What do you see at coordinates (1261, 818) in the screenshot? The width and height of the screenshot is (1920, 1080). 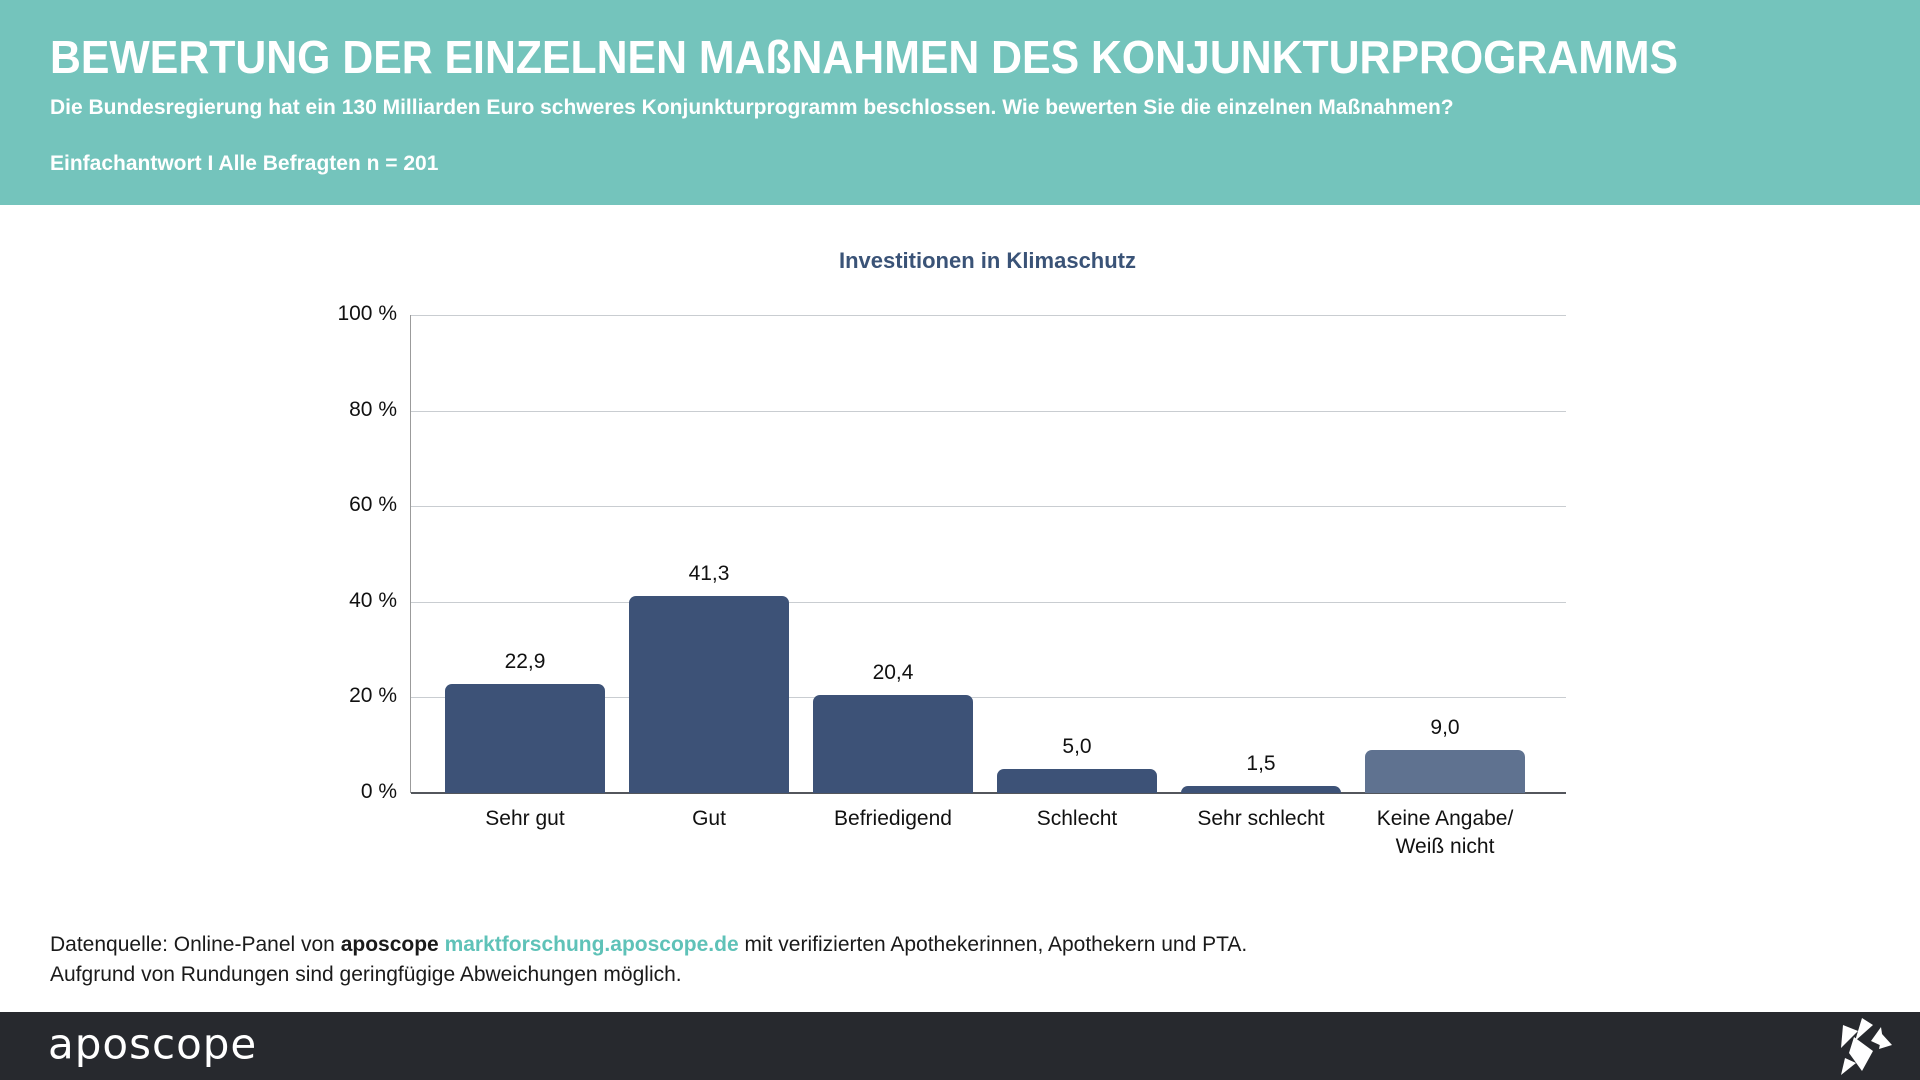 I see `x-axis-label: Sehr schlecht` at bounding box center [1261, 818].